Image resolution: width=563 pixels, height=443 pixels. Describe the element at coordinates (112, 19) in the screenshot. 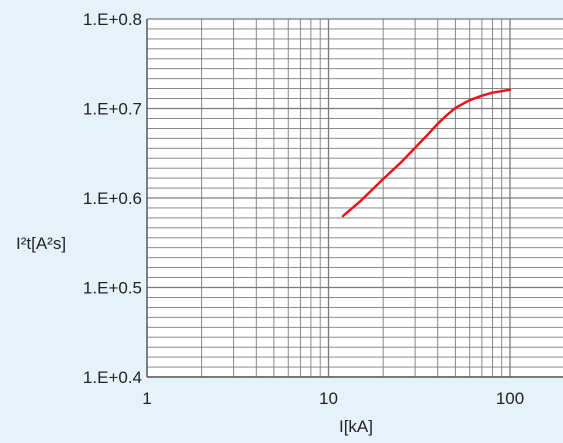

I see `y-tick-label: 1.E+0.8` at that location.